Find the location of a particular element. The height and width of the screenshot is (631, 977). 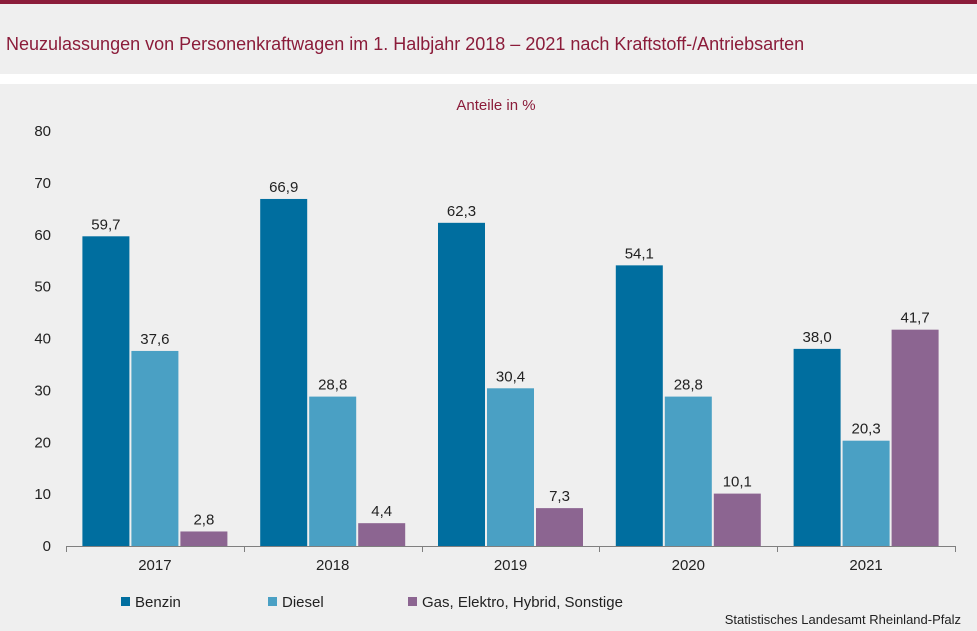

x-tick-label: 2018 is located at coordinates (332, 565).